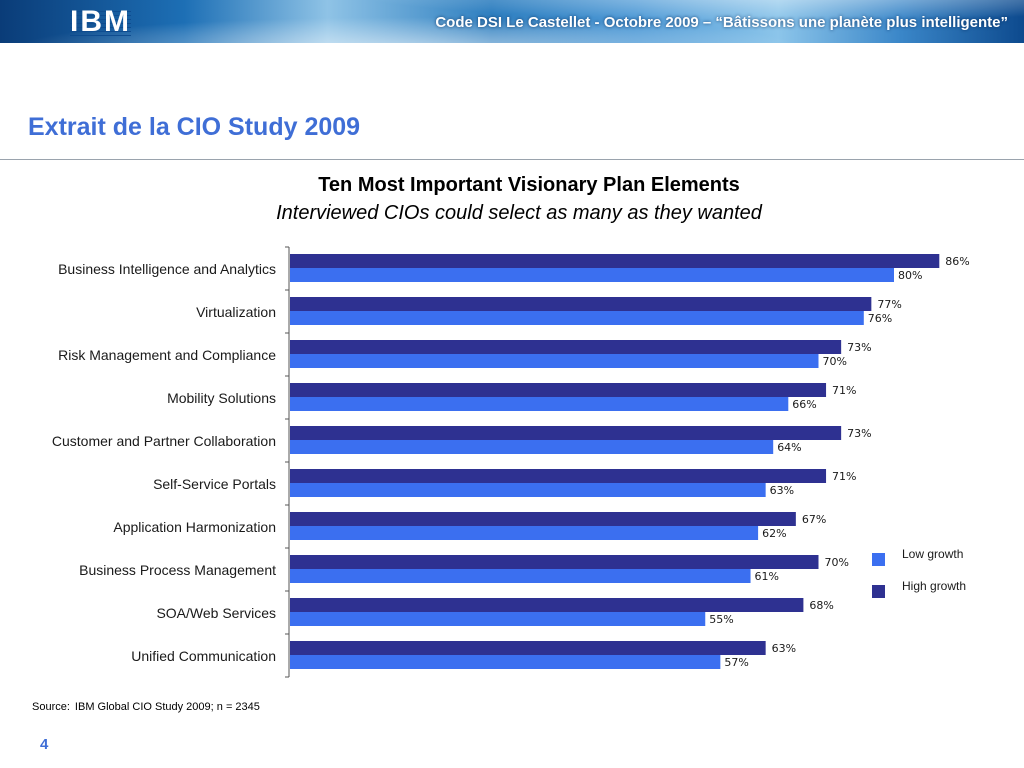 The height and width of the screenshot is (768, 1024). Describe the element at coordinates (167, 355) in the screenshot. I see `category-label-risk-management-and-compliance: Risk Management and Compliance` at that location.